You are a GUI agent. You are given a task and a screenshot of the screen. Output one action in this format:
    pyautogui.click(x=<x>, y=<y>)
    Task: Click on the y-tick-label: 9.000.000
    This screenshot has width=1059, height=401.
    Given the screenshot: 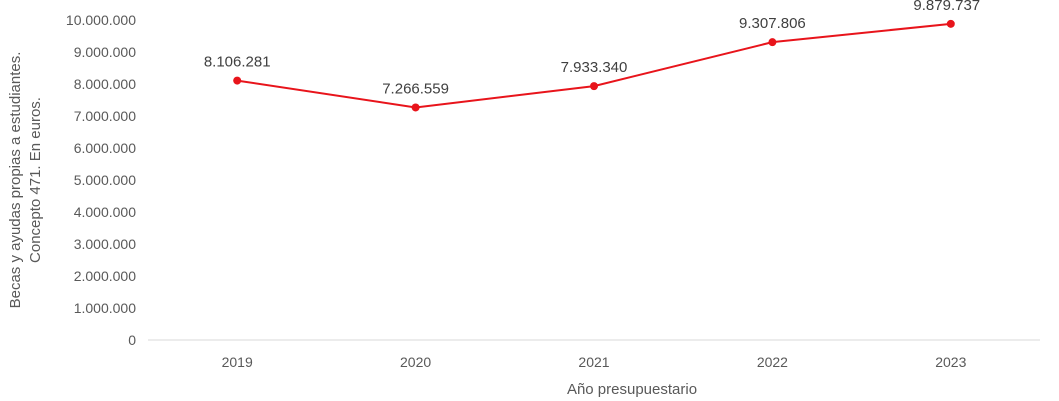 What is the action you would take?
    pyautogui.click(x=105, y=52)
    